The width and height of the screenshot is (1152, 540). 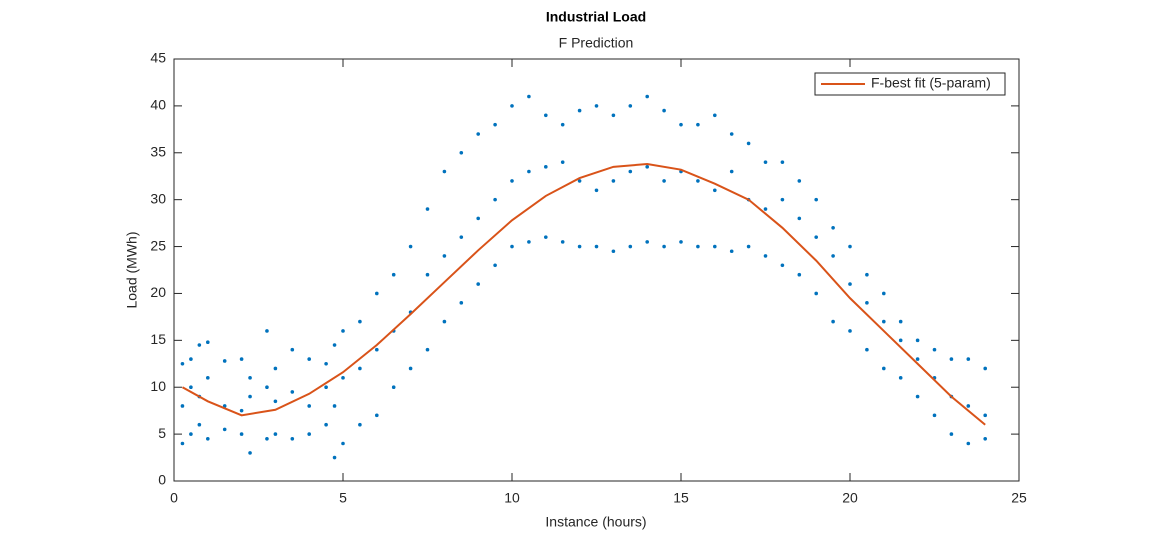 I want to click on y-tick-label: 0, so click(x=162, y=480).